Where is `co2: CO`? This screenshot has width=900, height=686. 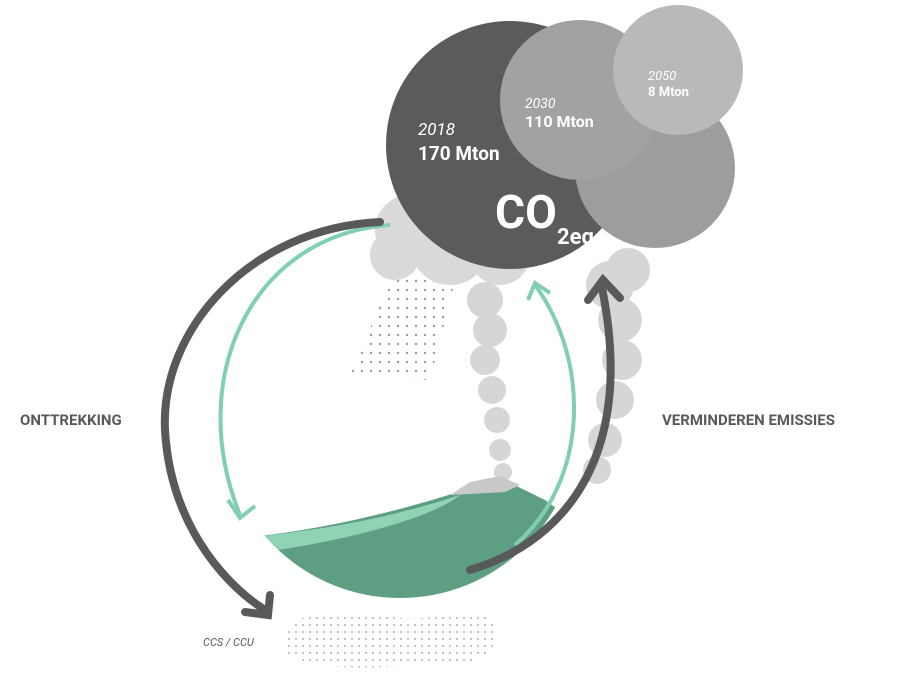
co2: CO is located at coordinates (526, 213).